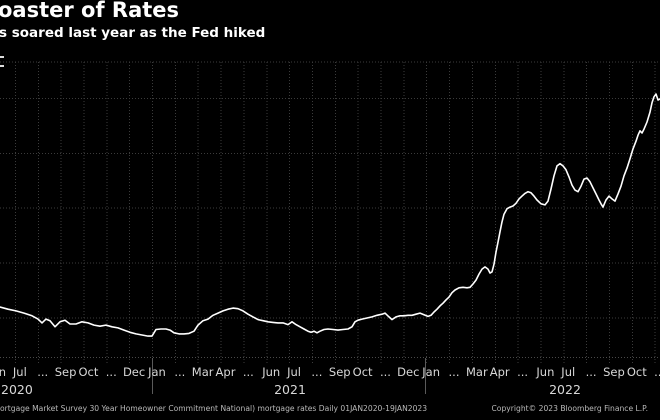 The width and height of the screenshot is (660, 420). I want to click on chart-title: oaster of Rates, so click(90, 11).